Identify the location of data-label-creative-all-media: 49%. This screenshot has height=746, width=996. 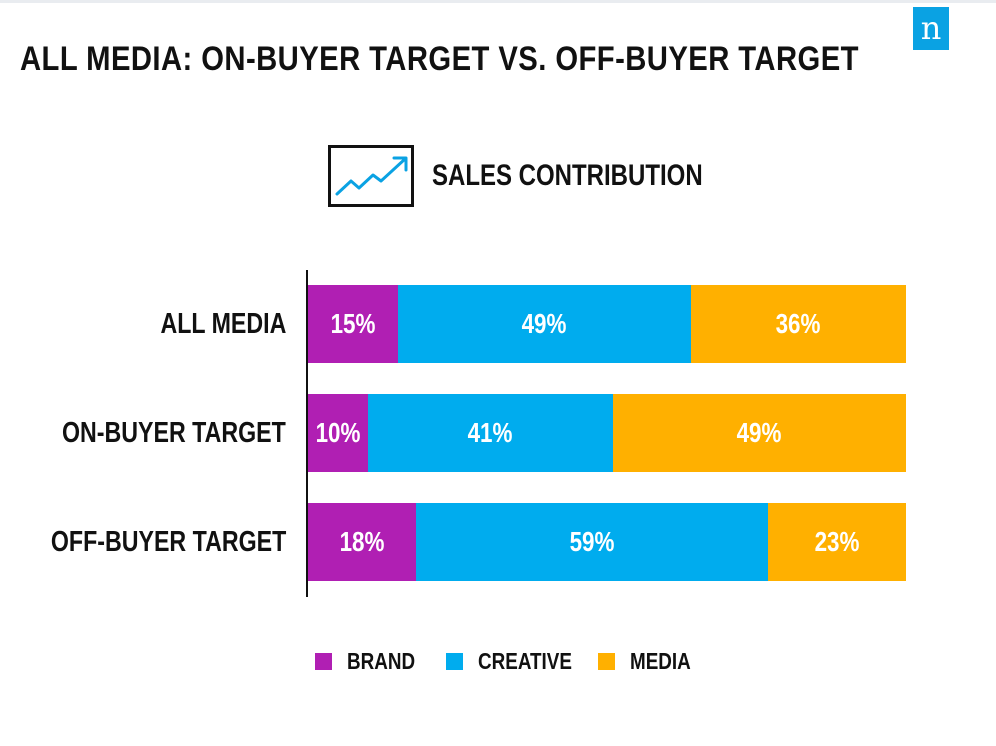
(544, 323).